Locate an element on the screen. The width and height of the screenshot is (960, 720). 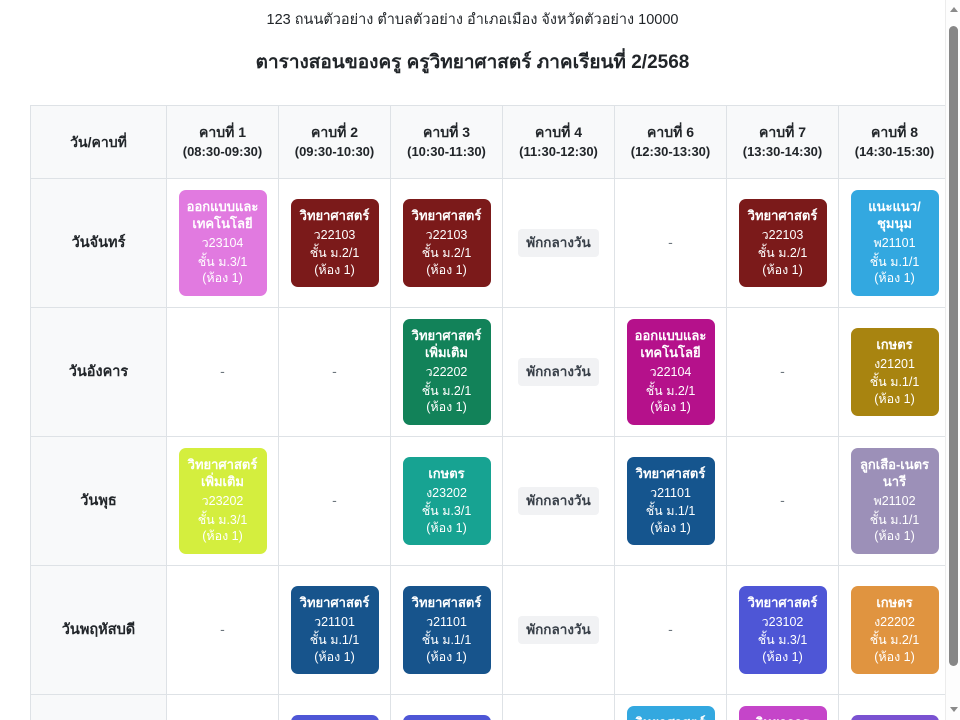
period-name: คาบที่ 2 is located at coordinates (334, 132).